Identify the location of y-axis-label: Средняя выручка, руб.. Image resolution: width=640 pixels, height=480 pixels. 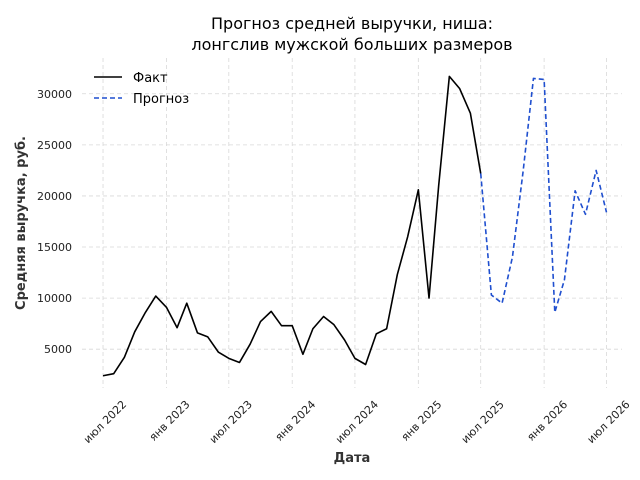
(21, 223).